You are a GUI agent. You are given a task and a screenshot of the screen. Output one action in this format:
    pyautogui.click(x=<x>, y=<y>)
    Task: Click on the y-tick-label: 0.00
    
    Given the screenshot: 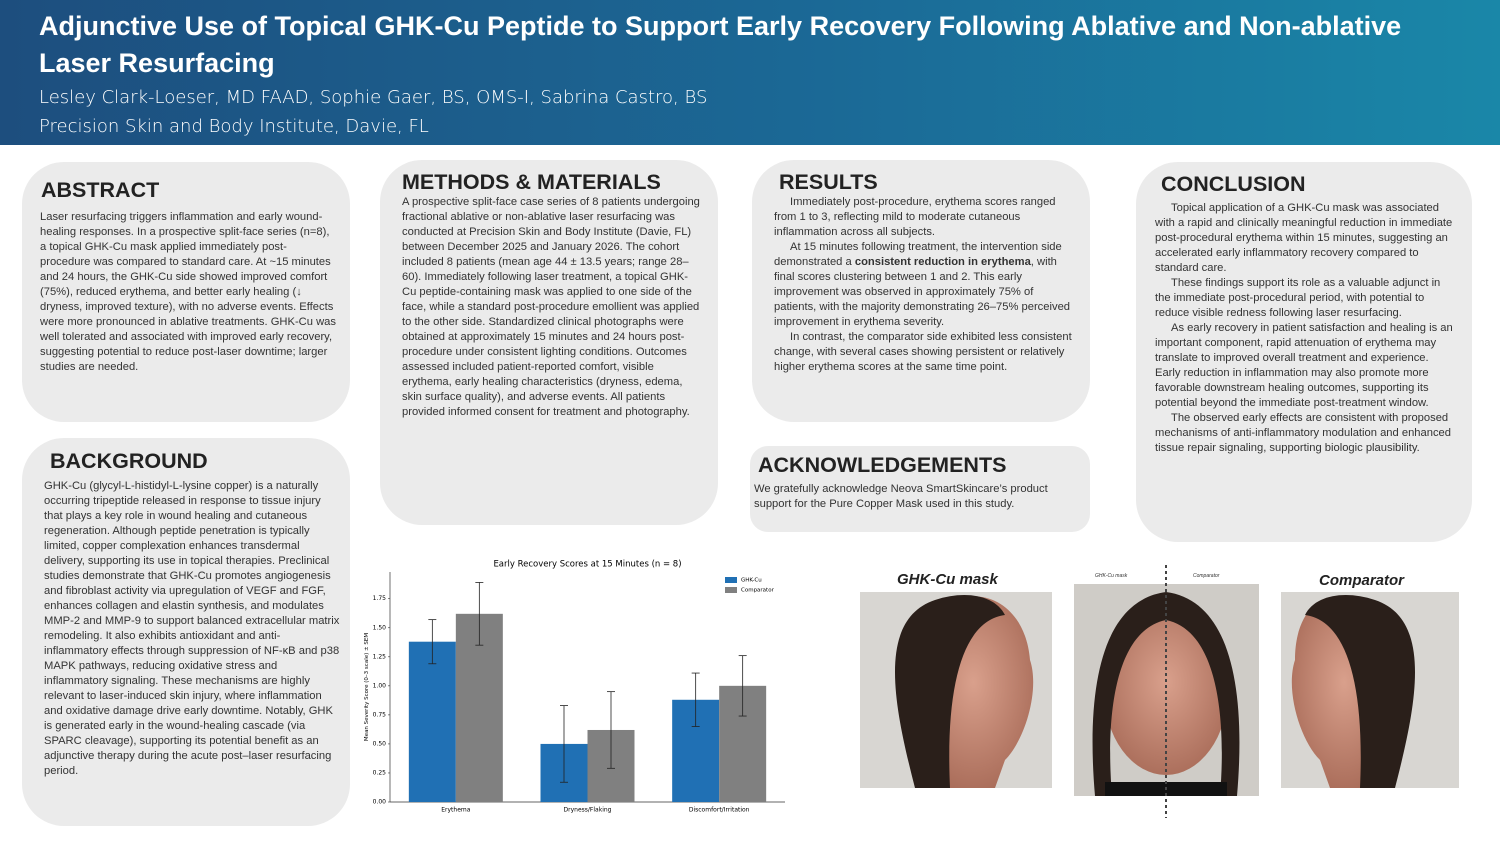 What is the action you would take?
    pyautogui.click(x=380, y=802)
    